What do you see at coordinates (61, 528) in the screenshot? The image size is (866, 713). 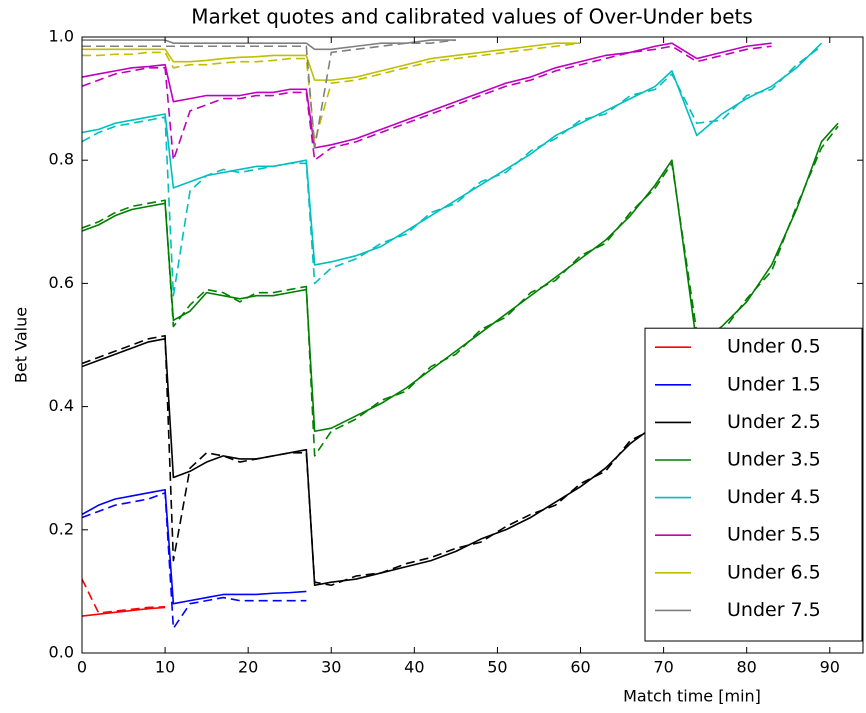 I see `y-tick-label: 0.2` at bounding box center [61, 528].